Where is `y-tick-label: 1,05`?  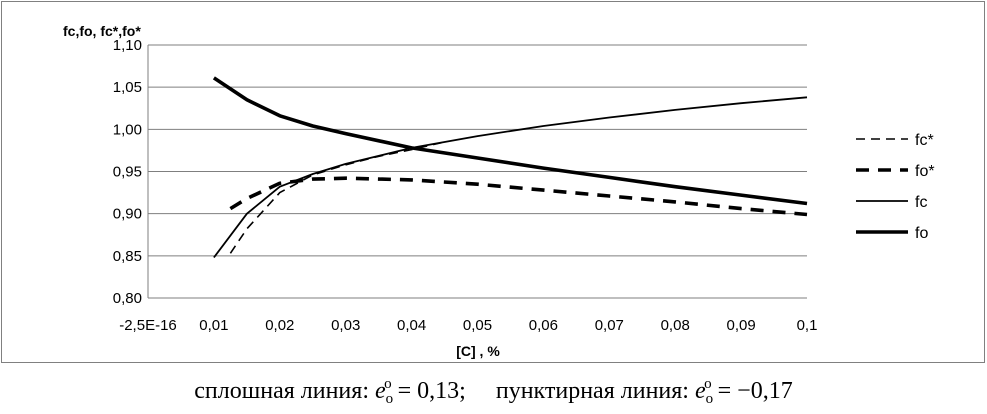
y-tick-label: 1,05 is located at coordinates (127, 87).